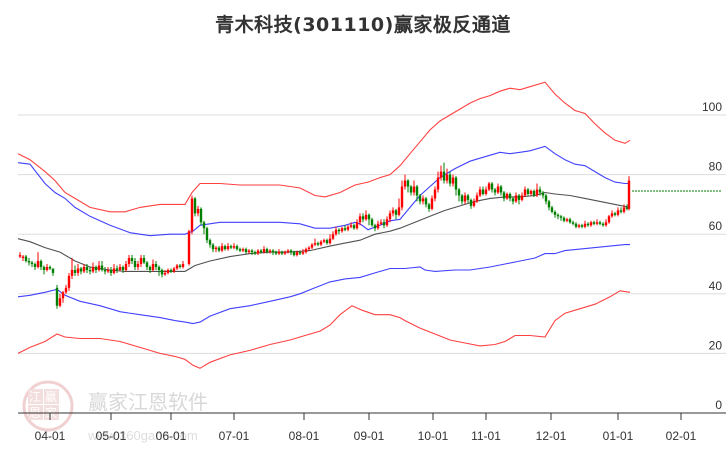 This screenshot has height=450, width=726. I want to click on watermark-logo-char: 江, so click(35, 397).